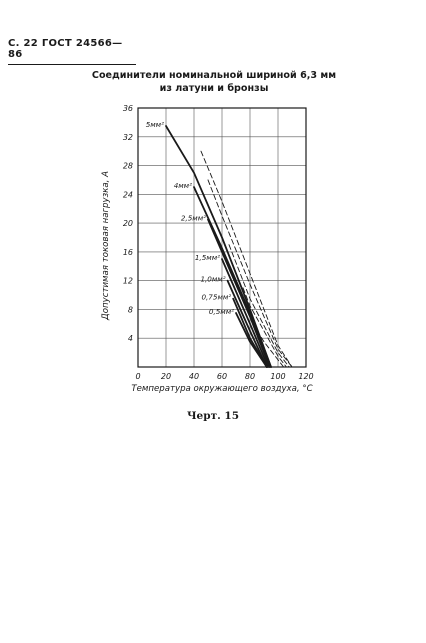 The image size is (426, 643). Describe the element at coordinates (193, 218) in the screenshot. I see `series-label: 2,5мм²` at that location.